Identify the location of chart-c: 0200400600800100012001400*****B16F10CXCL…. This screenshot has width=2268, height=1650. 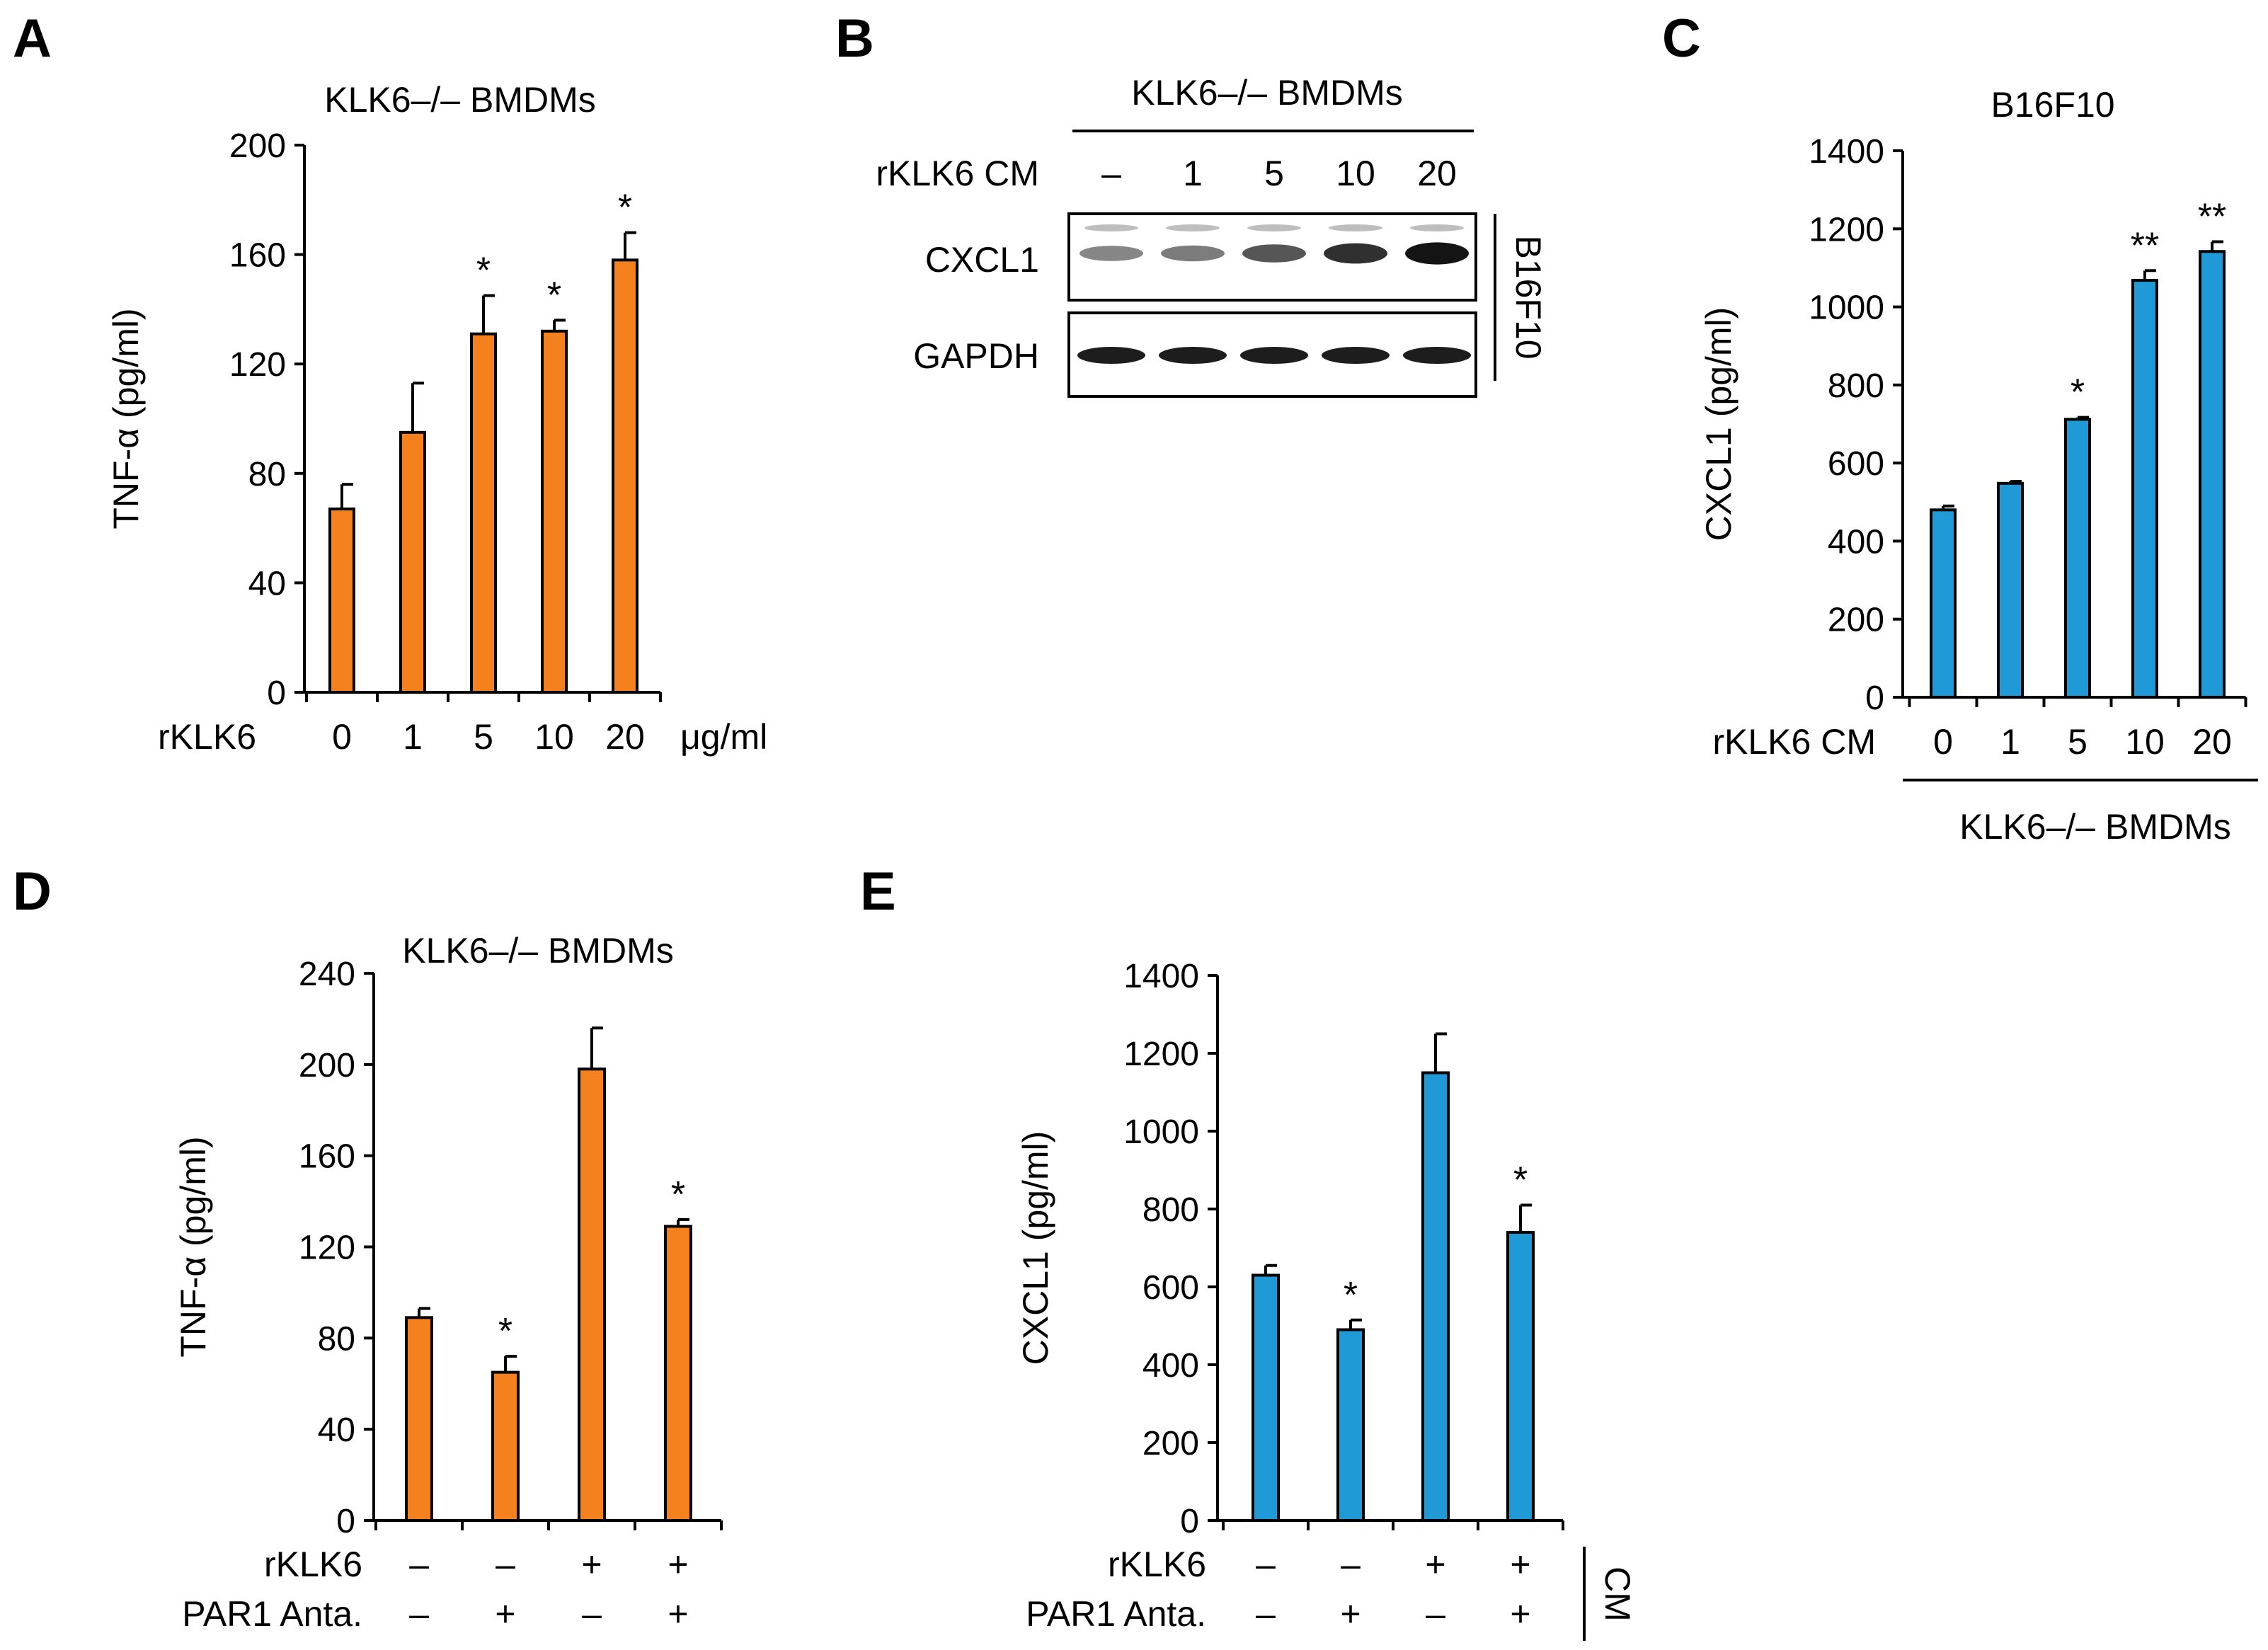
(1978, 466).